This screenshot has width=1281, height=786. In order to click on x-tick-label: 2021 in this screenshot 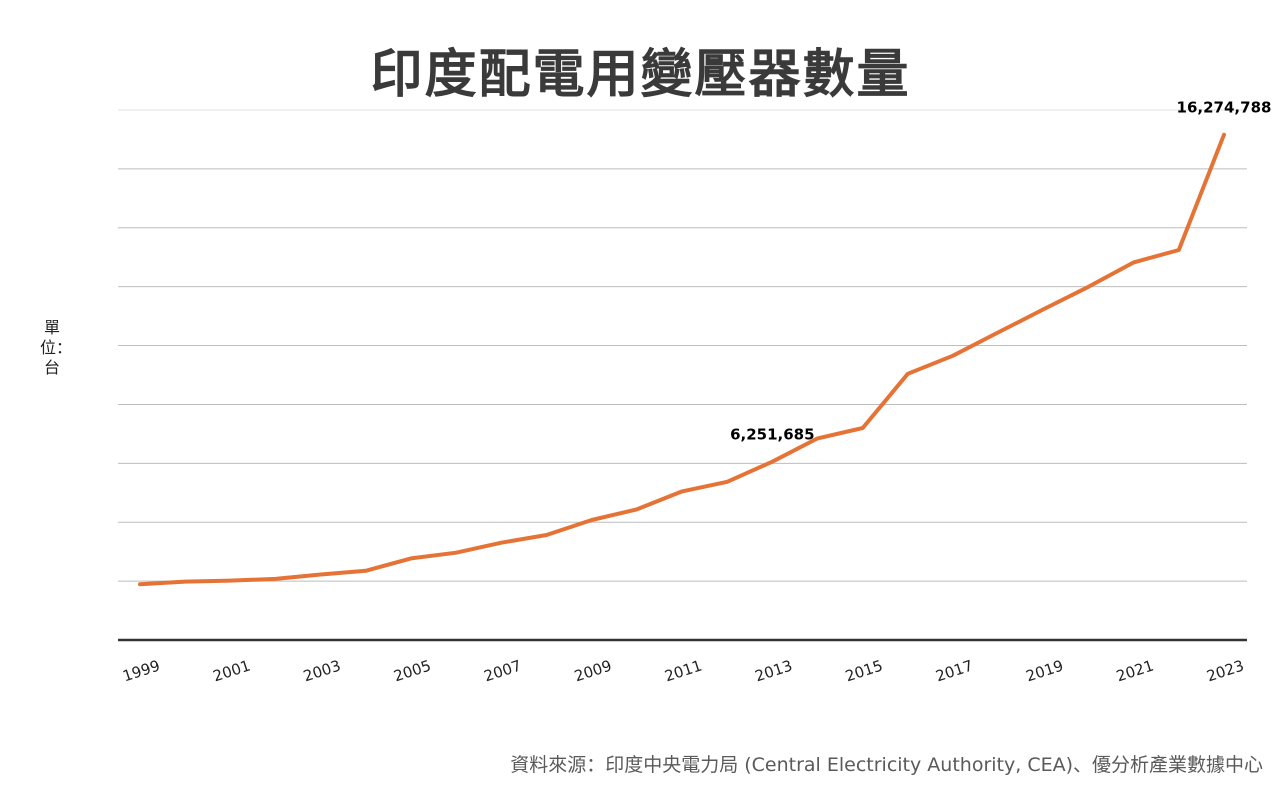, I will do `click(1135, 671)`.